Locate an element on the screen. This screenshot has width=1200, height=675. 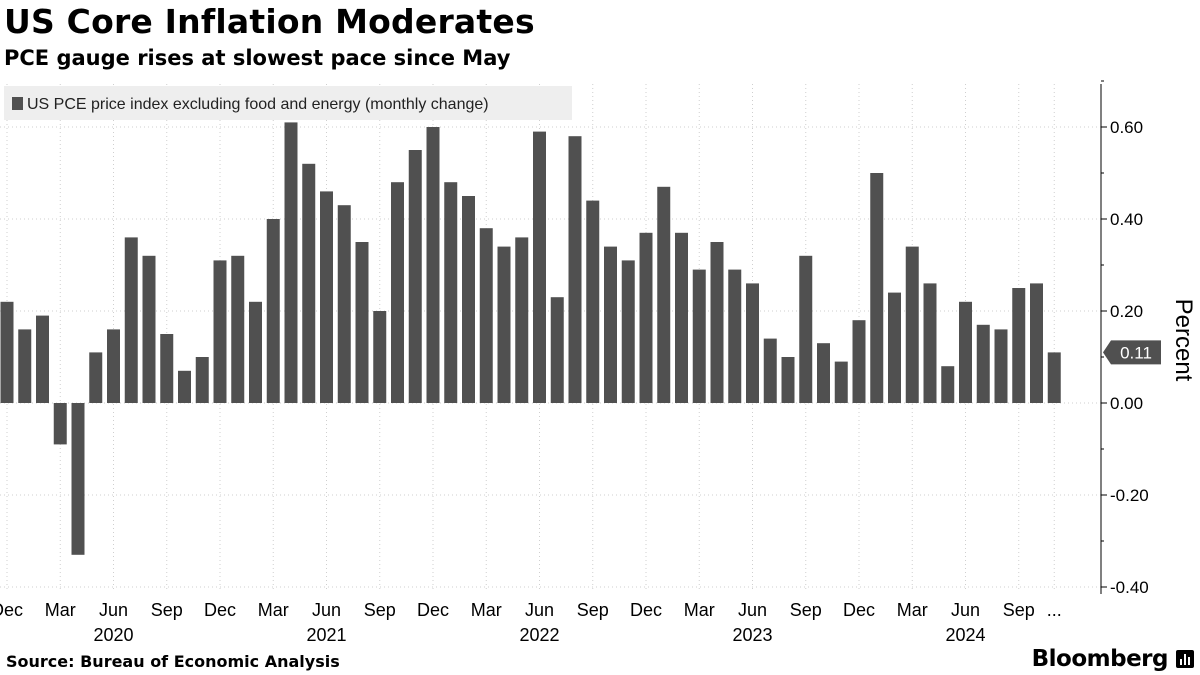
bar-jun-2024 is located at coordinates (965, 352).